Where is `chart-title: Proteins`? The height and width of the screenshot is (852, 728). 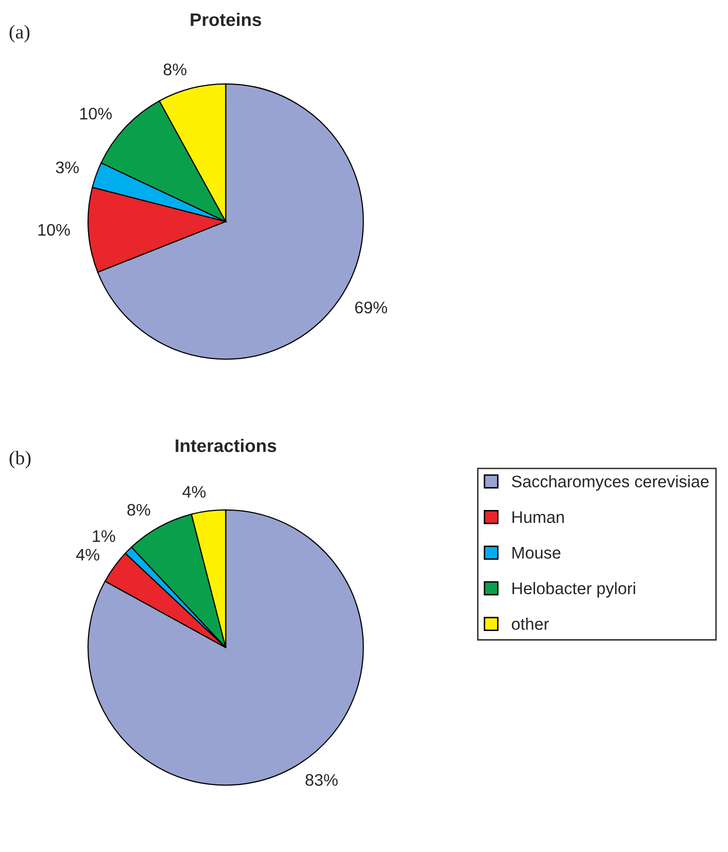
chart-title: Proteins is located at coordinates (226, 19).